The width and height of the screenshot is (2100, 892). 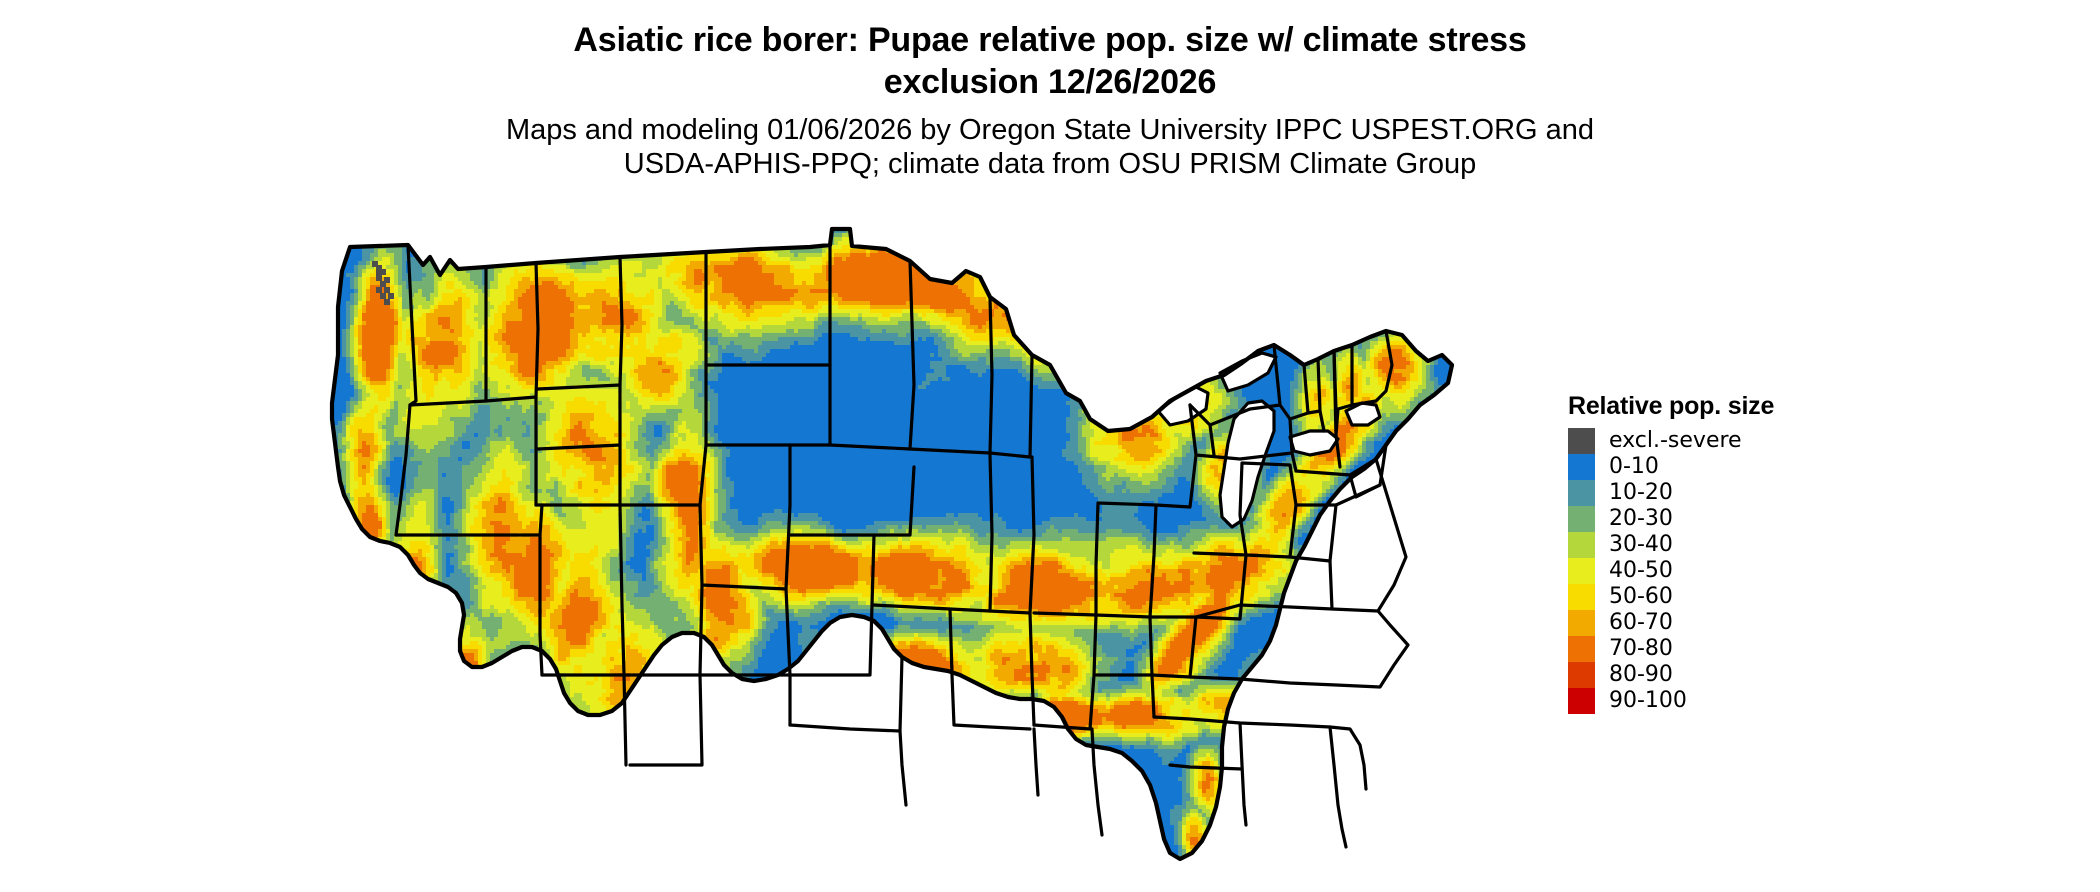 What do you see at coordinates (1641, 674) in the screenshot?
I see `legend-label: 80-90` at bounding box center [1641, 674].